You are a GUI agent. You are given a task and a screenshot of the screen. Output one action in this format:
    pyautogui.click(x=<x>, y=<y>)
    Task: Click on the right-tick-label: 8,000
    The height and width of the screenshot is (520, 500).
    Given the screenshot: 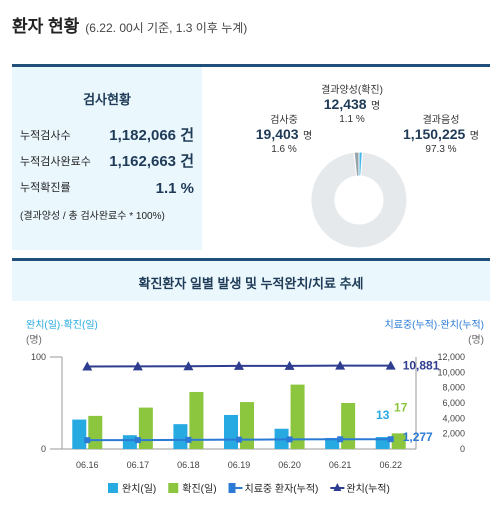 What is the action you would take?
    pyautogui.click(x=453, y=388)
    